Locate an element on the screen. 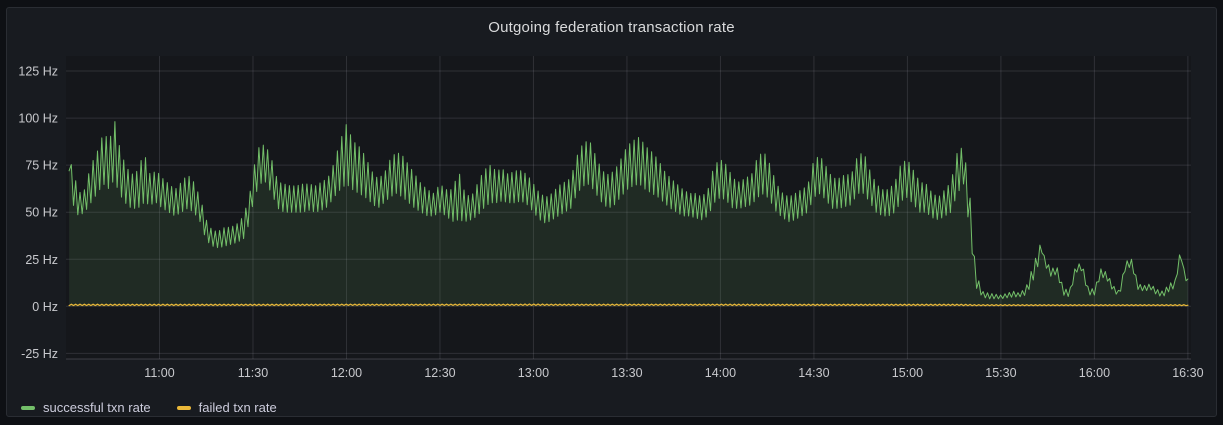 This screenshot has height=425, width=1223. legend: successful txn rate failed txn rate is located at coordinates (149, 407).